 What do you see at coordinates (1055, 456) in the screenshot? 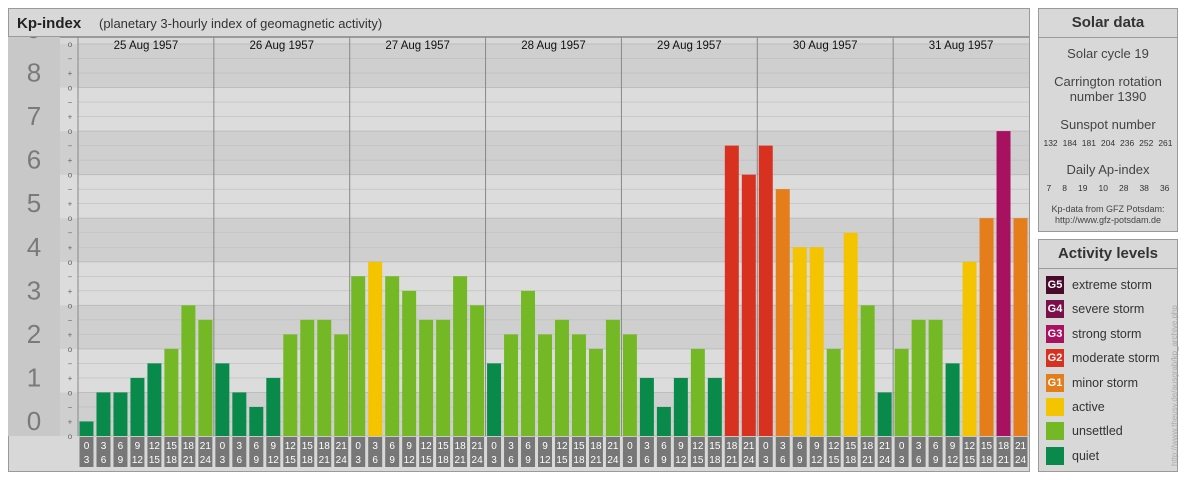
I see `legend-swatch` at bounding box center [1055, 456].